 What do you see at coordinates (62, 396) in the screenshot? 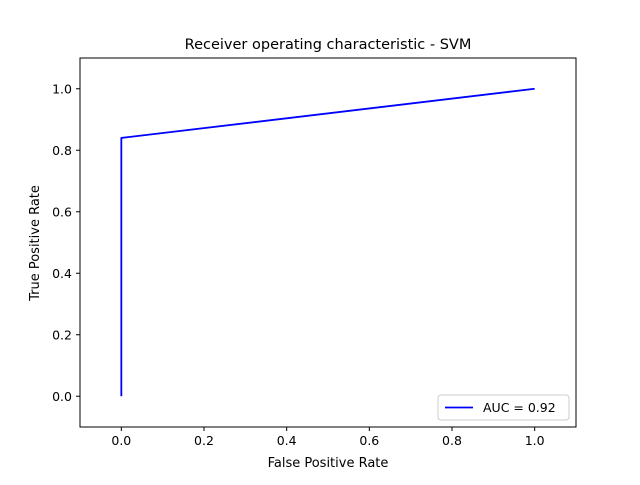
I see `y-tick-label-0: 0.0` at bounding box center [62, 396].